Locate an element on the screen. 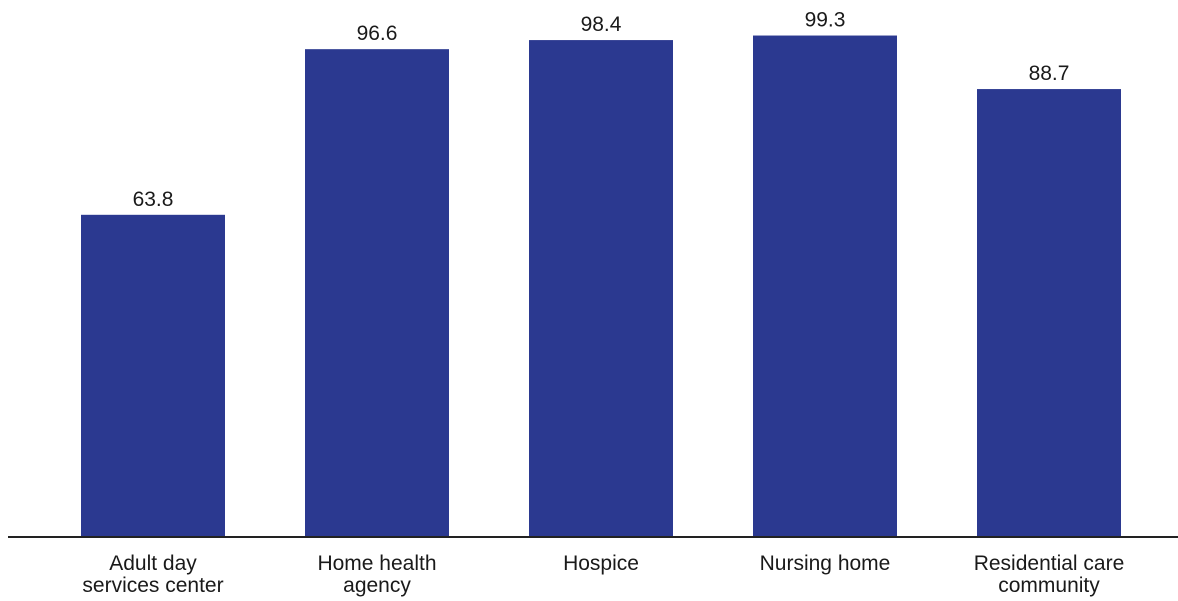  category-label-line: Adult day is located at coordinates (153, 563).